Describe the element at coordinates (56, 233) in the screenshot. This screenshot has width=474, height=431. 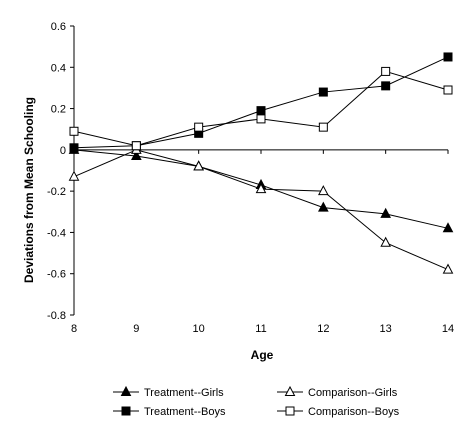
I see `y-tick-label: -0.4` at that location.